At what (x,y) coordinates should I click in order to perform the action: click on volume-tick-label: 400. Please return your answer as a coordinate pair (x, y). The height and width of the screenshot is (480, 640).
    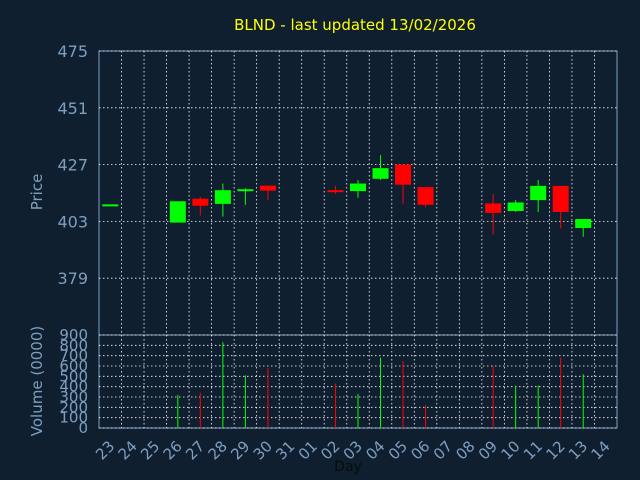
    Looking at the image, I should click on (73, 387).